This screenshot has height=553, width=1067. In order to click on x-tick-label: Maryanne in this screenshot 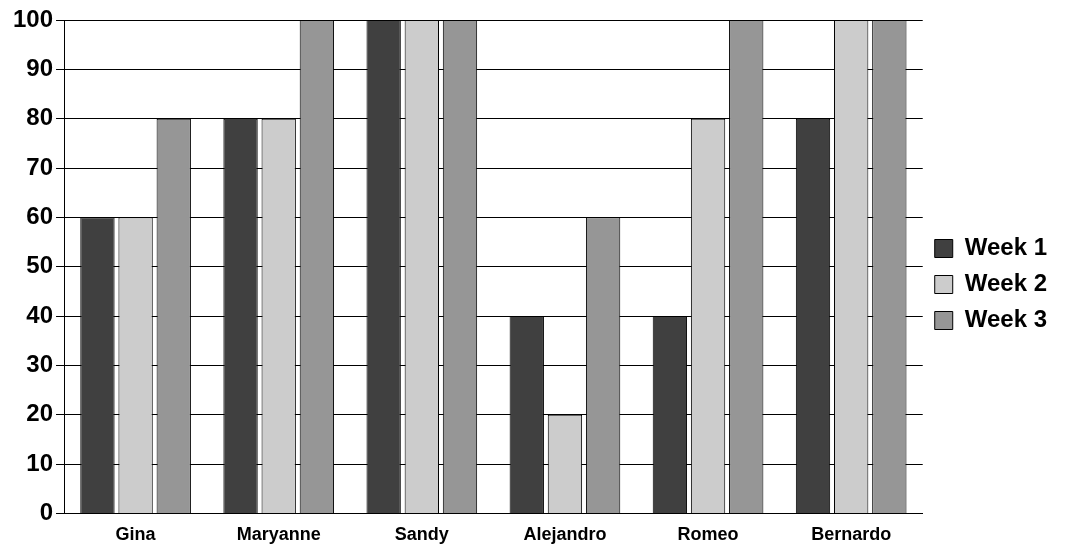, I will do `click(278, 534)`.